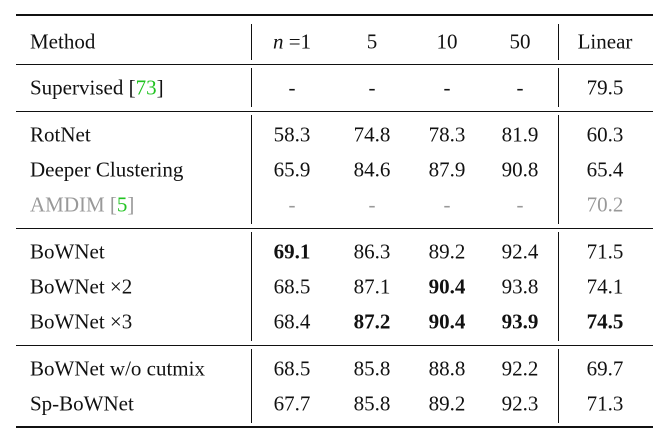  What do you see at coordinates (520, 286) in the screenshot?
I see `value-cell: 93.8` at bounding box center [520, 286].